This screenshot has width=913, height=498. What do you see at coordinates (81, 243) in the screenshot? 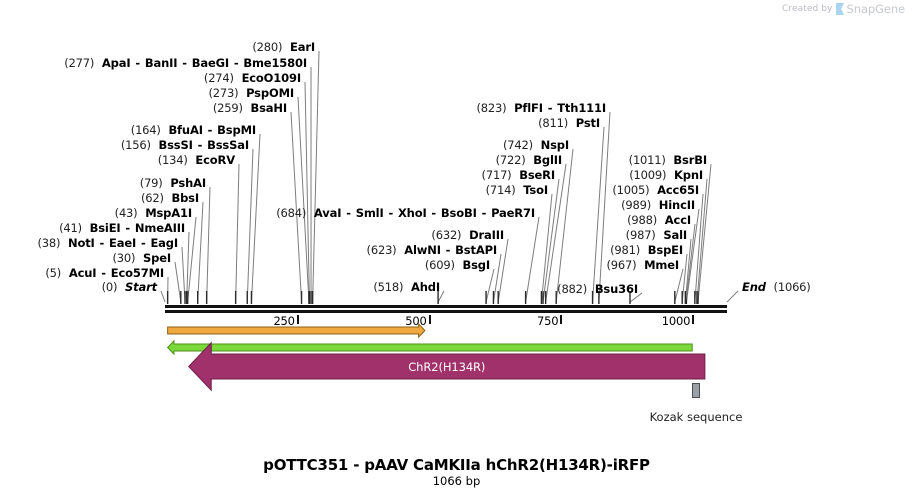
I see `enzyme-name: NotI` at bounding box center [81, 243].